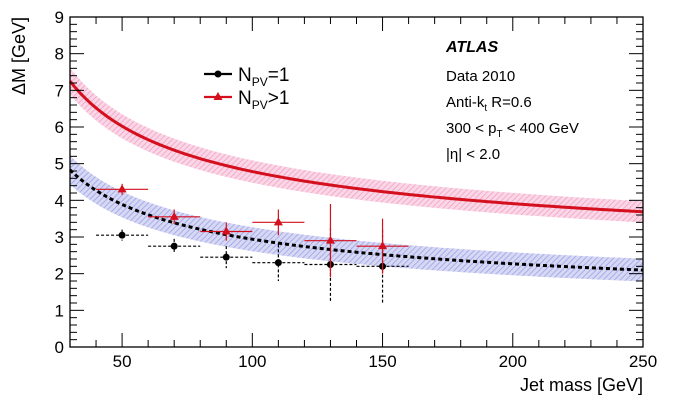 Image resolution: width=679 pixels, height=400 pixels. What do you see at coordinates (59, 54) in the screenshot?
I see `y-tick-label: 8` at bounding box center [59, 54].